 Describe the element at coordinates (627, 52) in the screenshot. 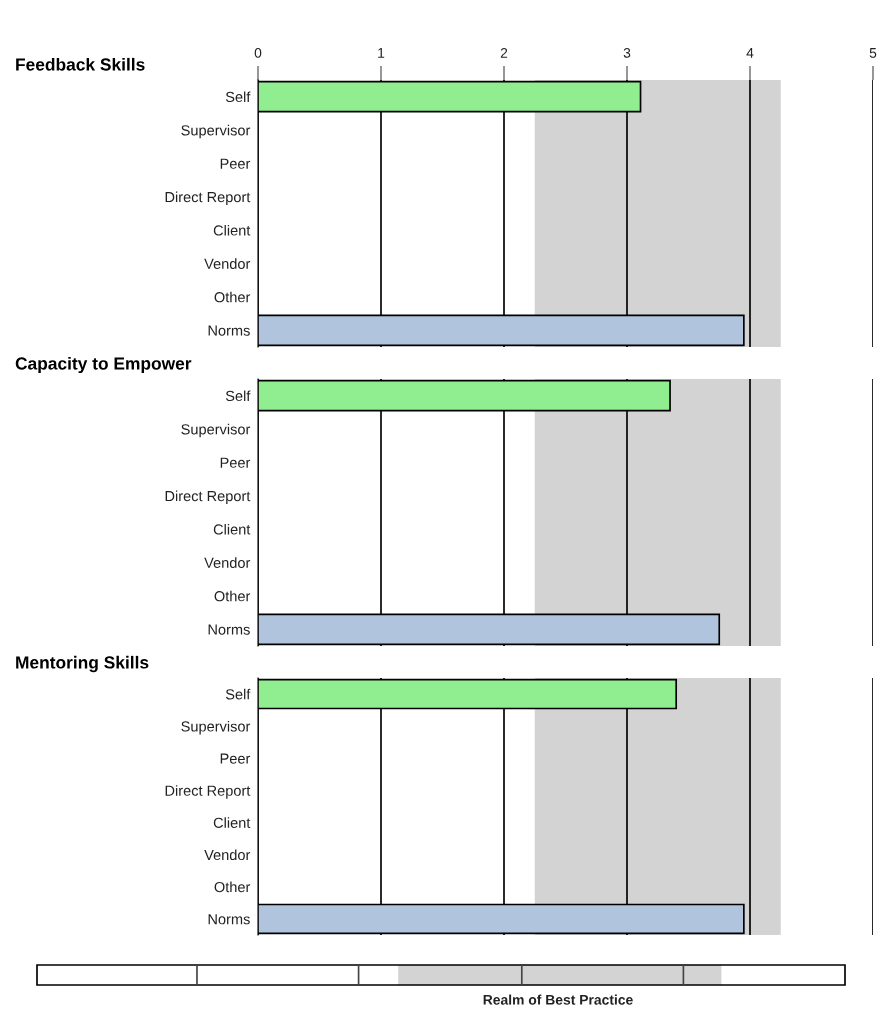

I see `x-tick-label: 3` at that location.